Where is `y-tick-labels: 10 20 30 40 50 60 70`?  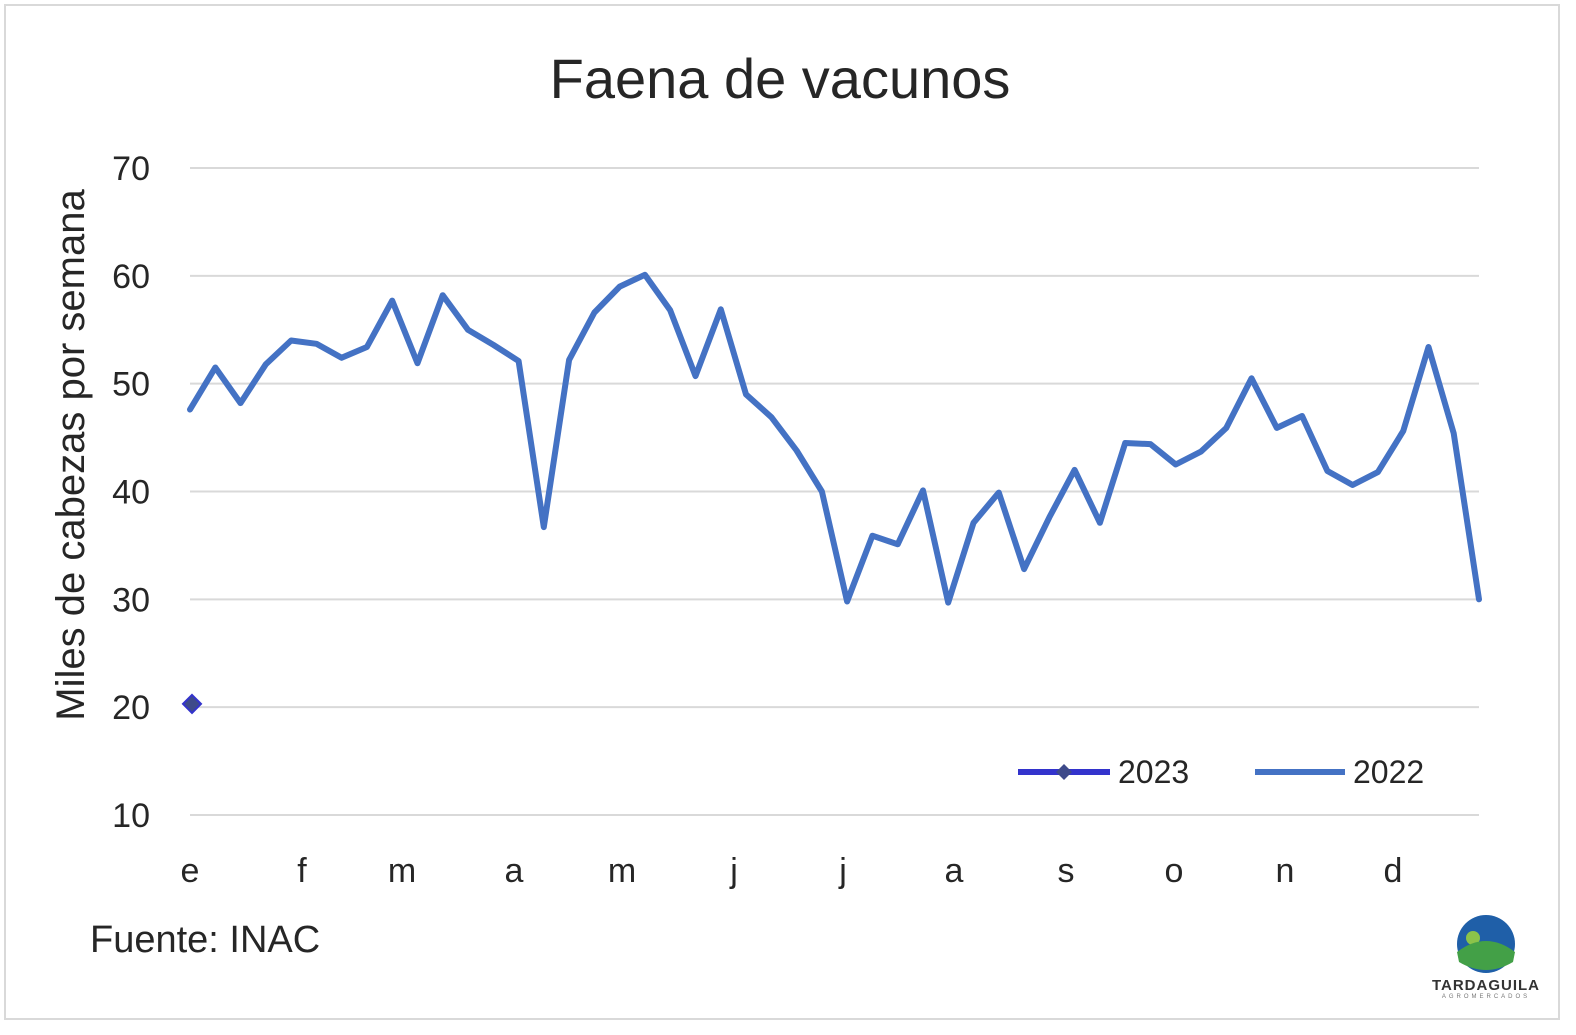
y-tick-labels: 10 20 30 40 50 60 70 is located at coordinates (131, 492).